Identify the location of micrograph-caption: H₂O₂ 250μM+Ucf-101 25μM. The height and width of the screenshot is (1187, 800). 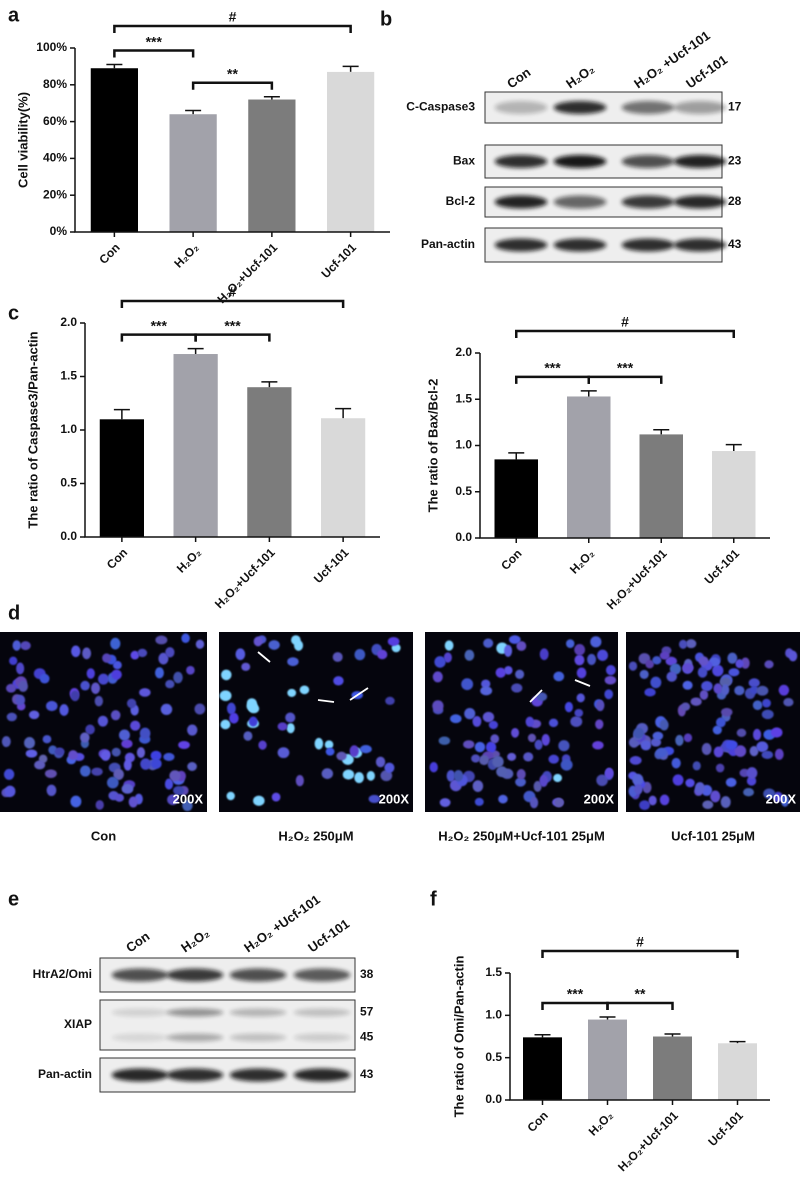
(521, 835).